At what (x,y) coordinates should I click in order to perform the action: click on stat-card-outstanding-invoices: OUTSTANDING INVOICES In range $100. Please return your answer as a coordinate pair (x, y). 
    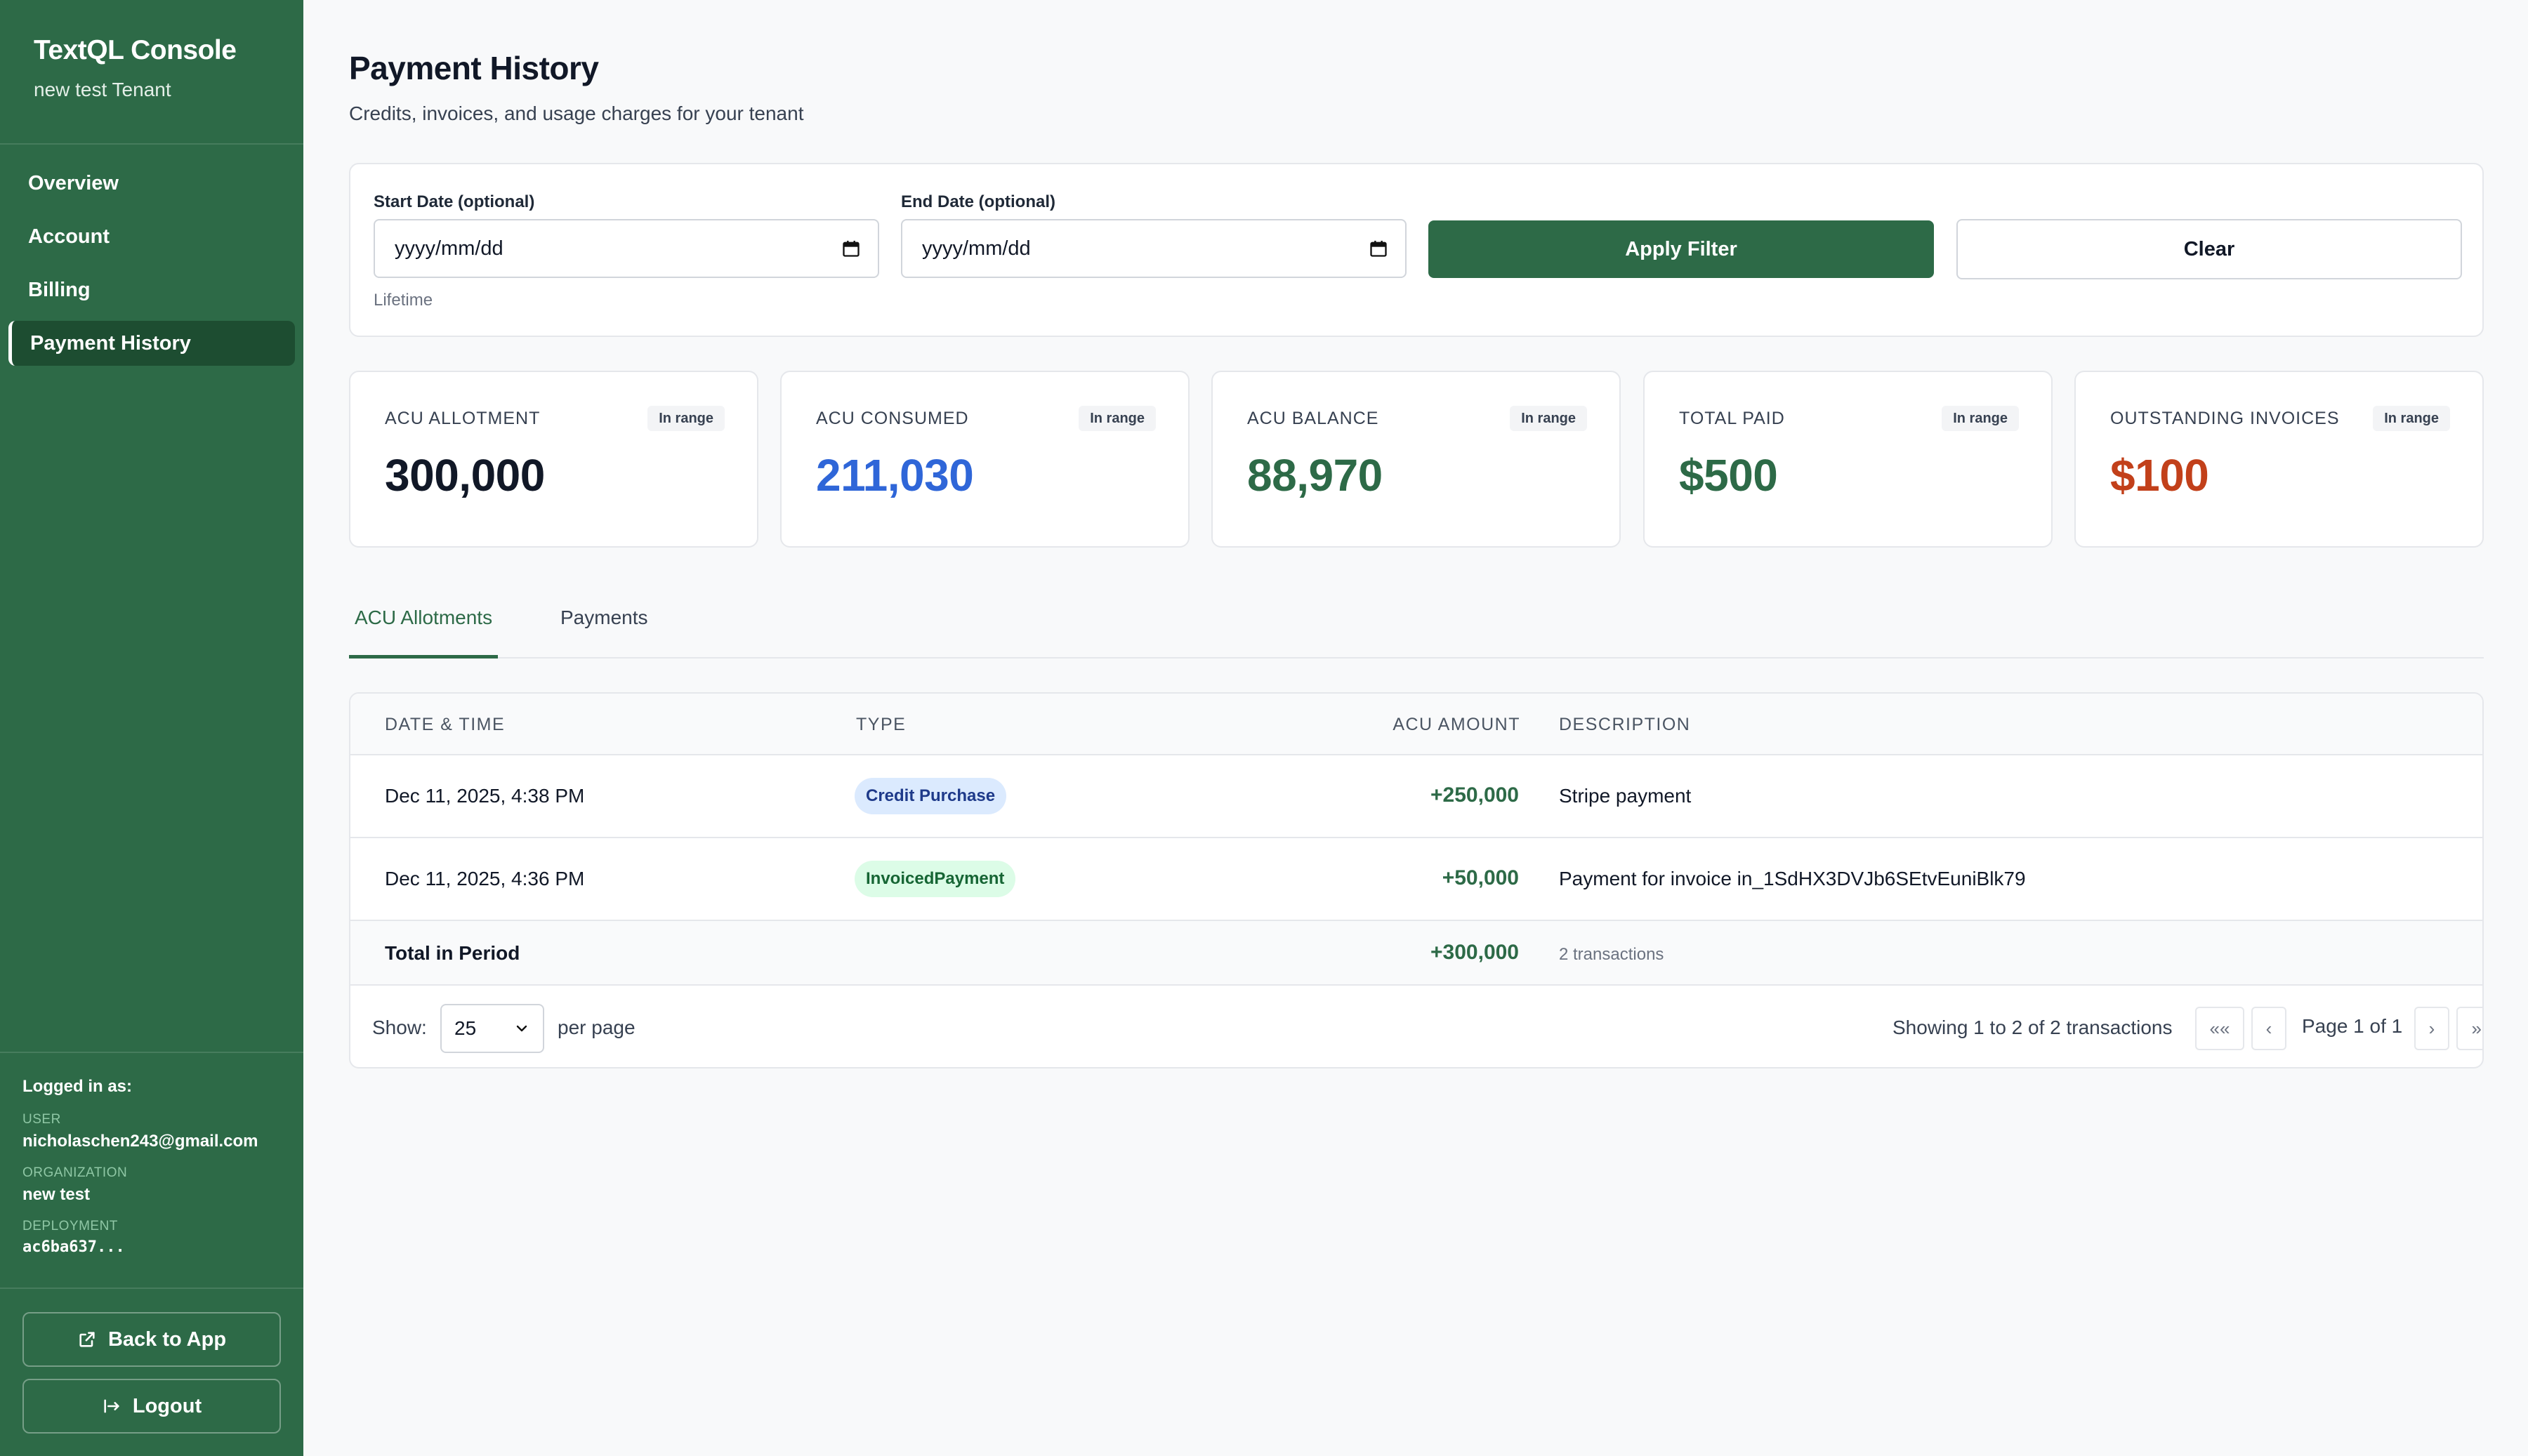
    Looking at the image, I should click on (2279, 460).